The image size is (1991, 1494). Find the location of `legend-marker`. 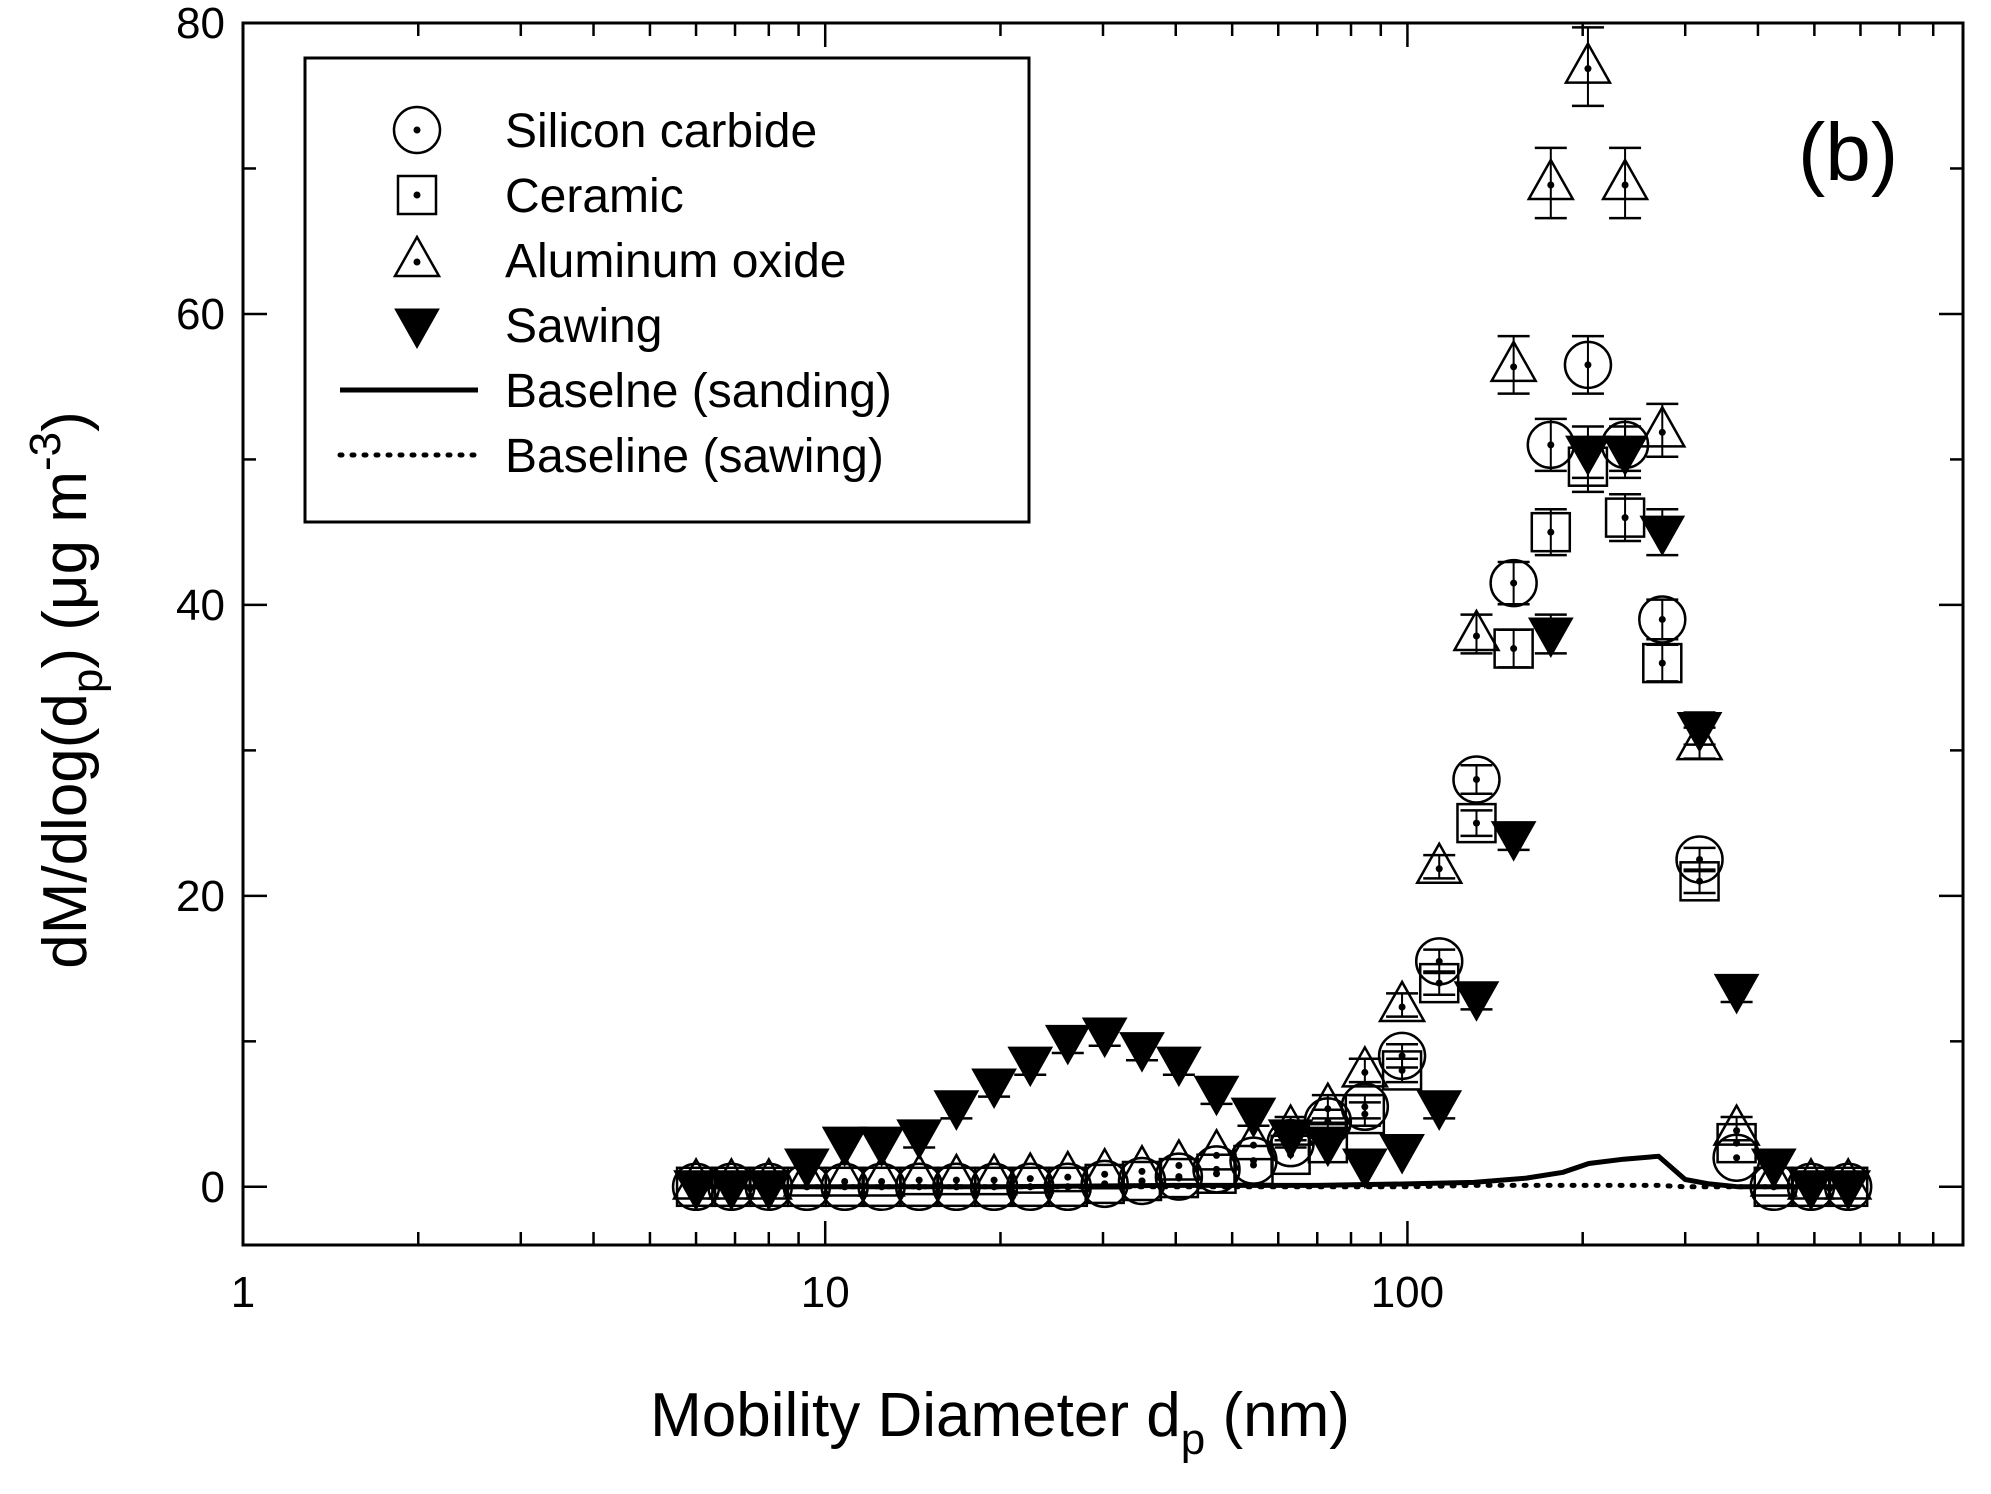

legend-marker is located at coordinates (417, 130).